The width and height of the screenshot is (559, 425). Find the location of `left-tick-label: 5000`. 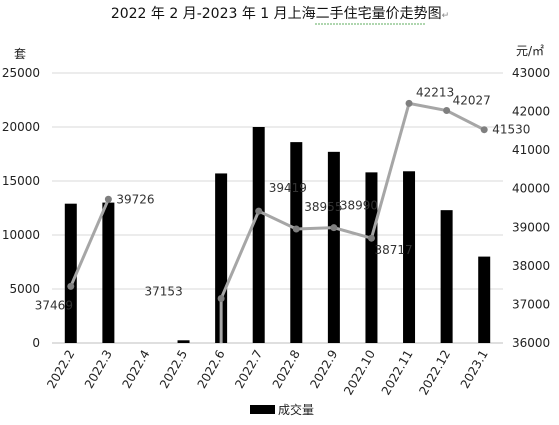

left-tick-label: 5000 is located at coordinates (24, 289).